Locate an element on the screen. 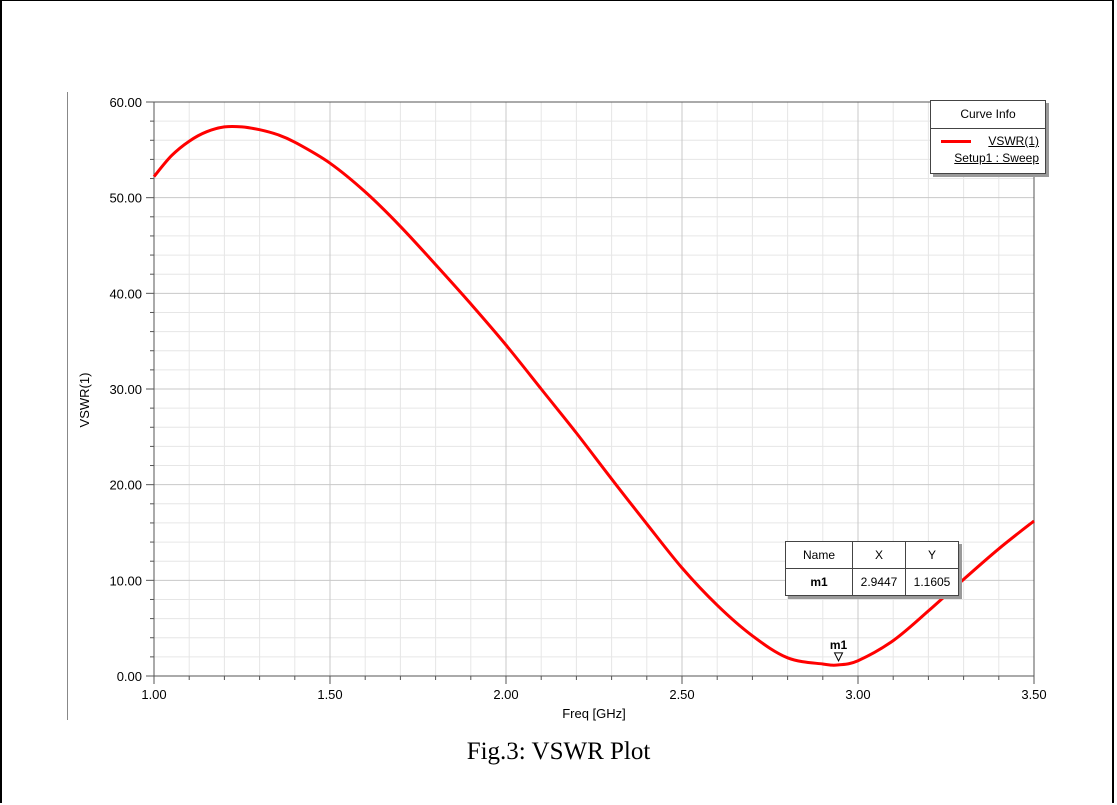 Image resolution: width=1117 pixels, height=805 pixels. x-tick-label: 3.00 is located at coordinates (857, 694).